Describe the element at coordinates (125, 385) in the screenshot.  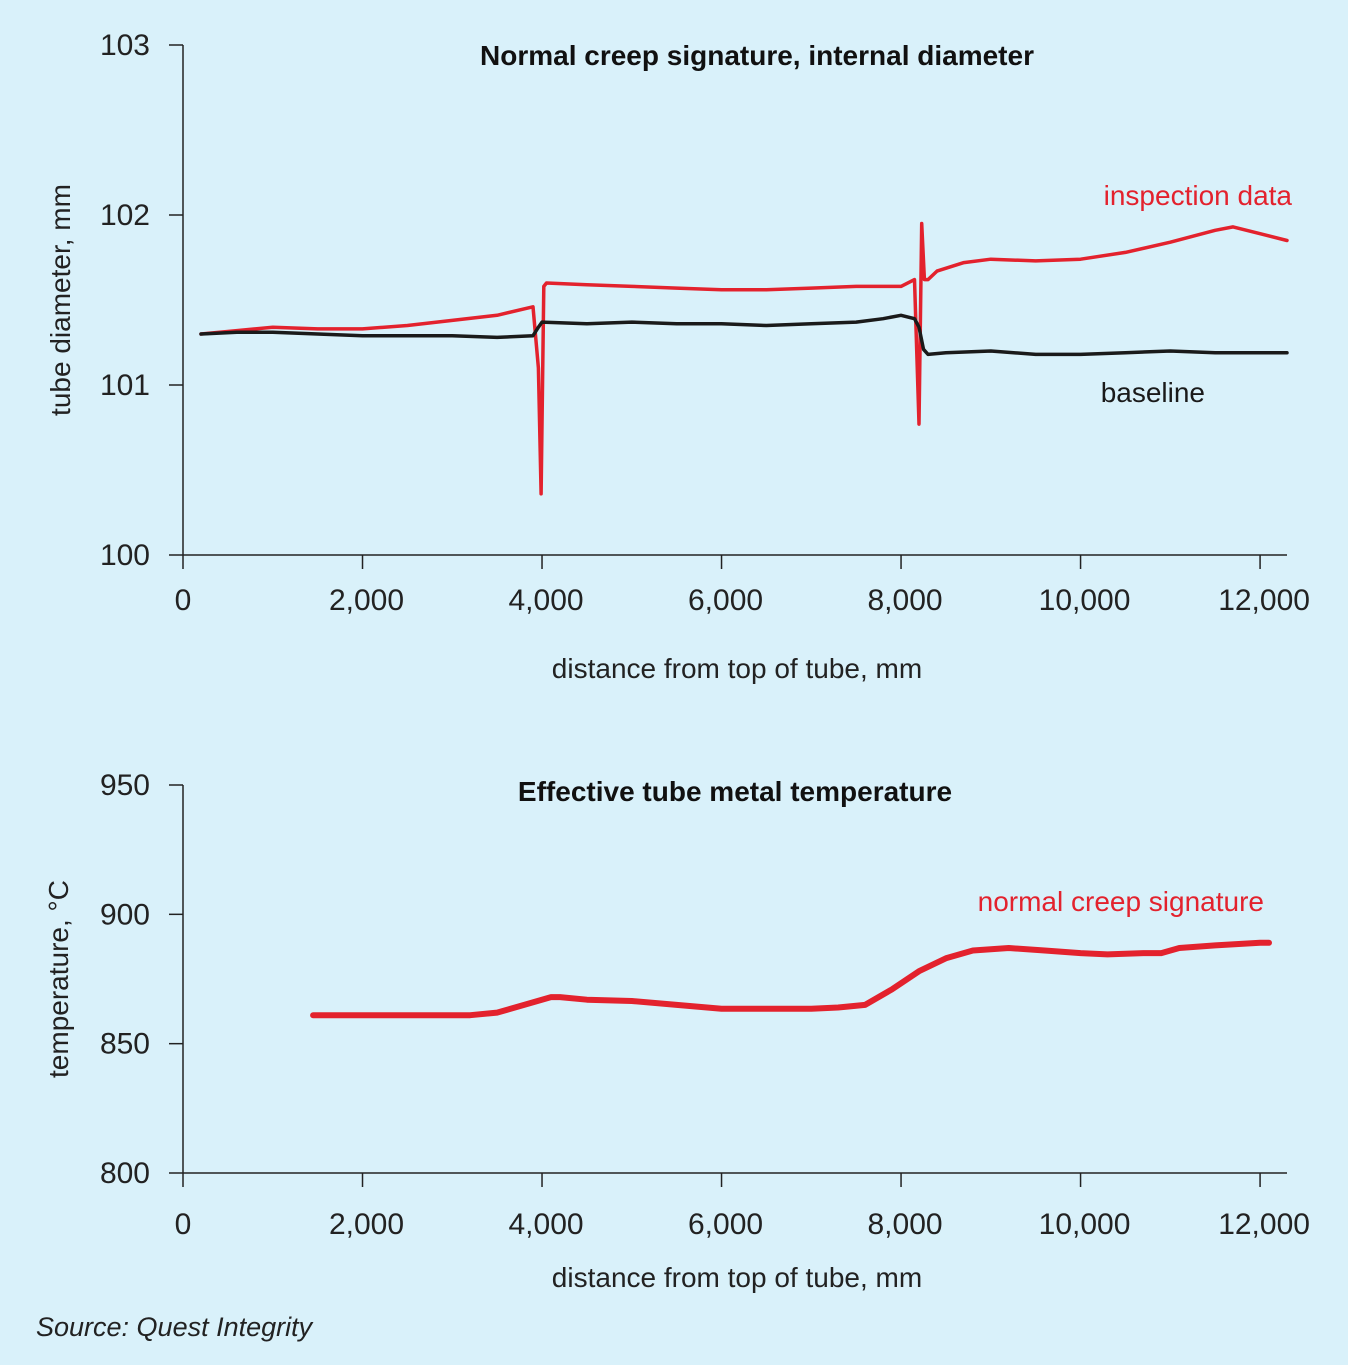
I see `y-tick-label: 101` at that location.